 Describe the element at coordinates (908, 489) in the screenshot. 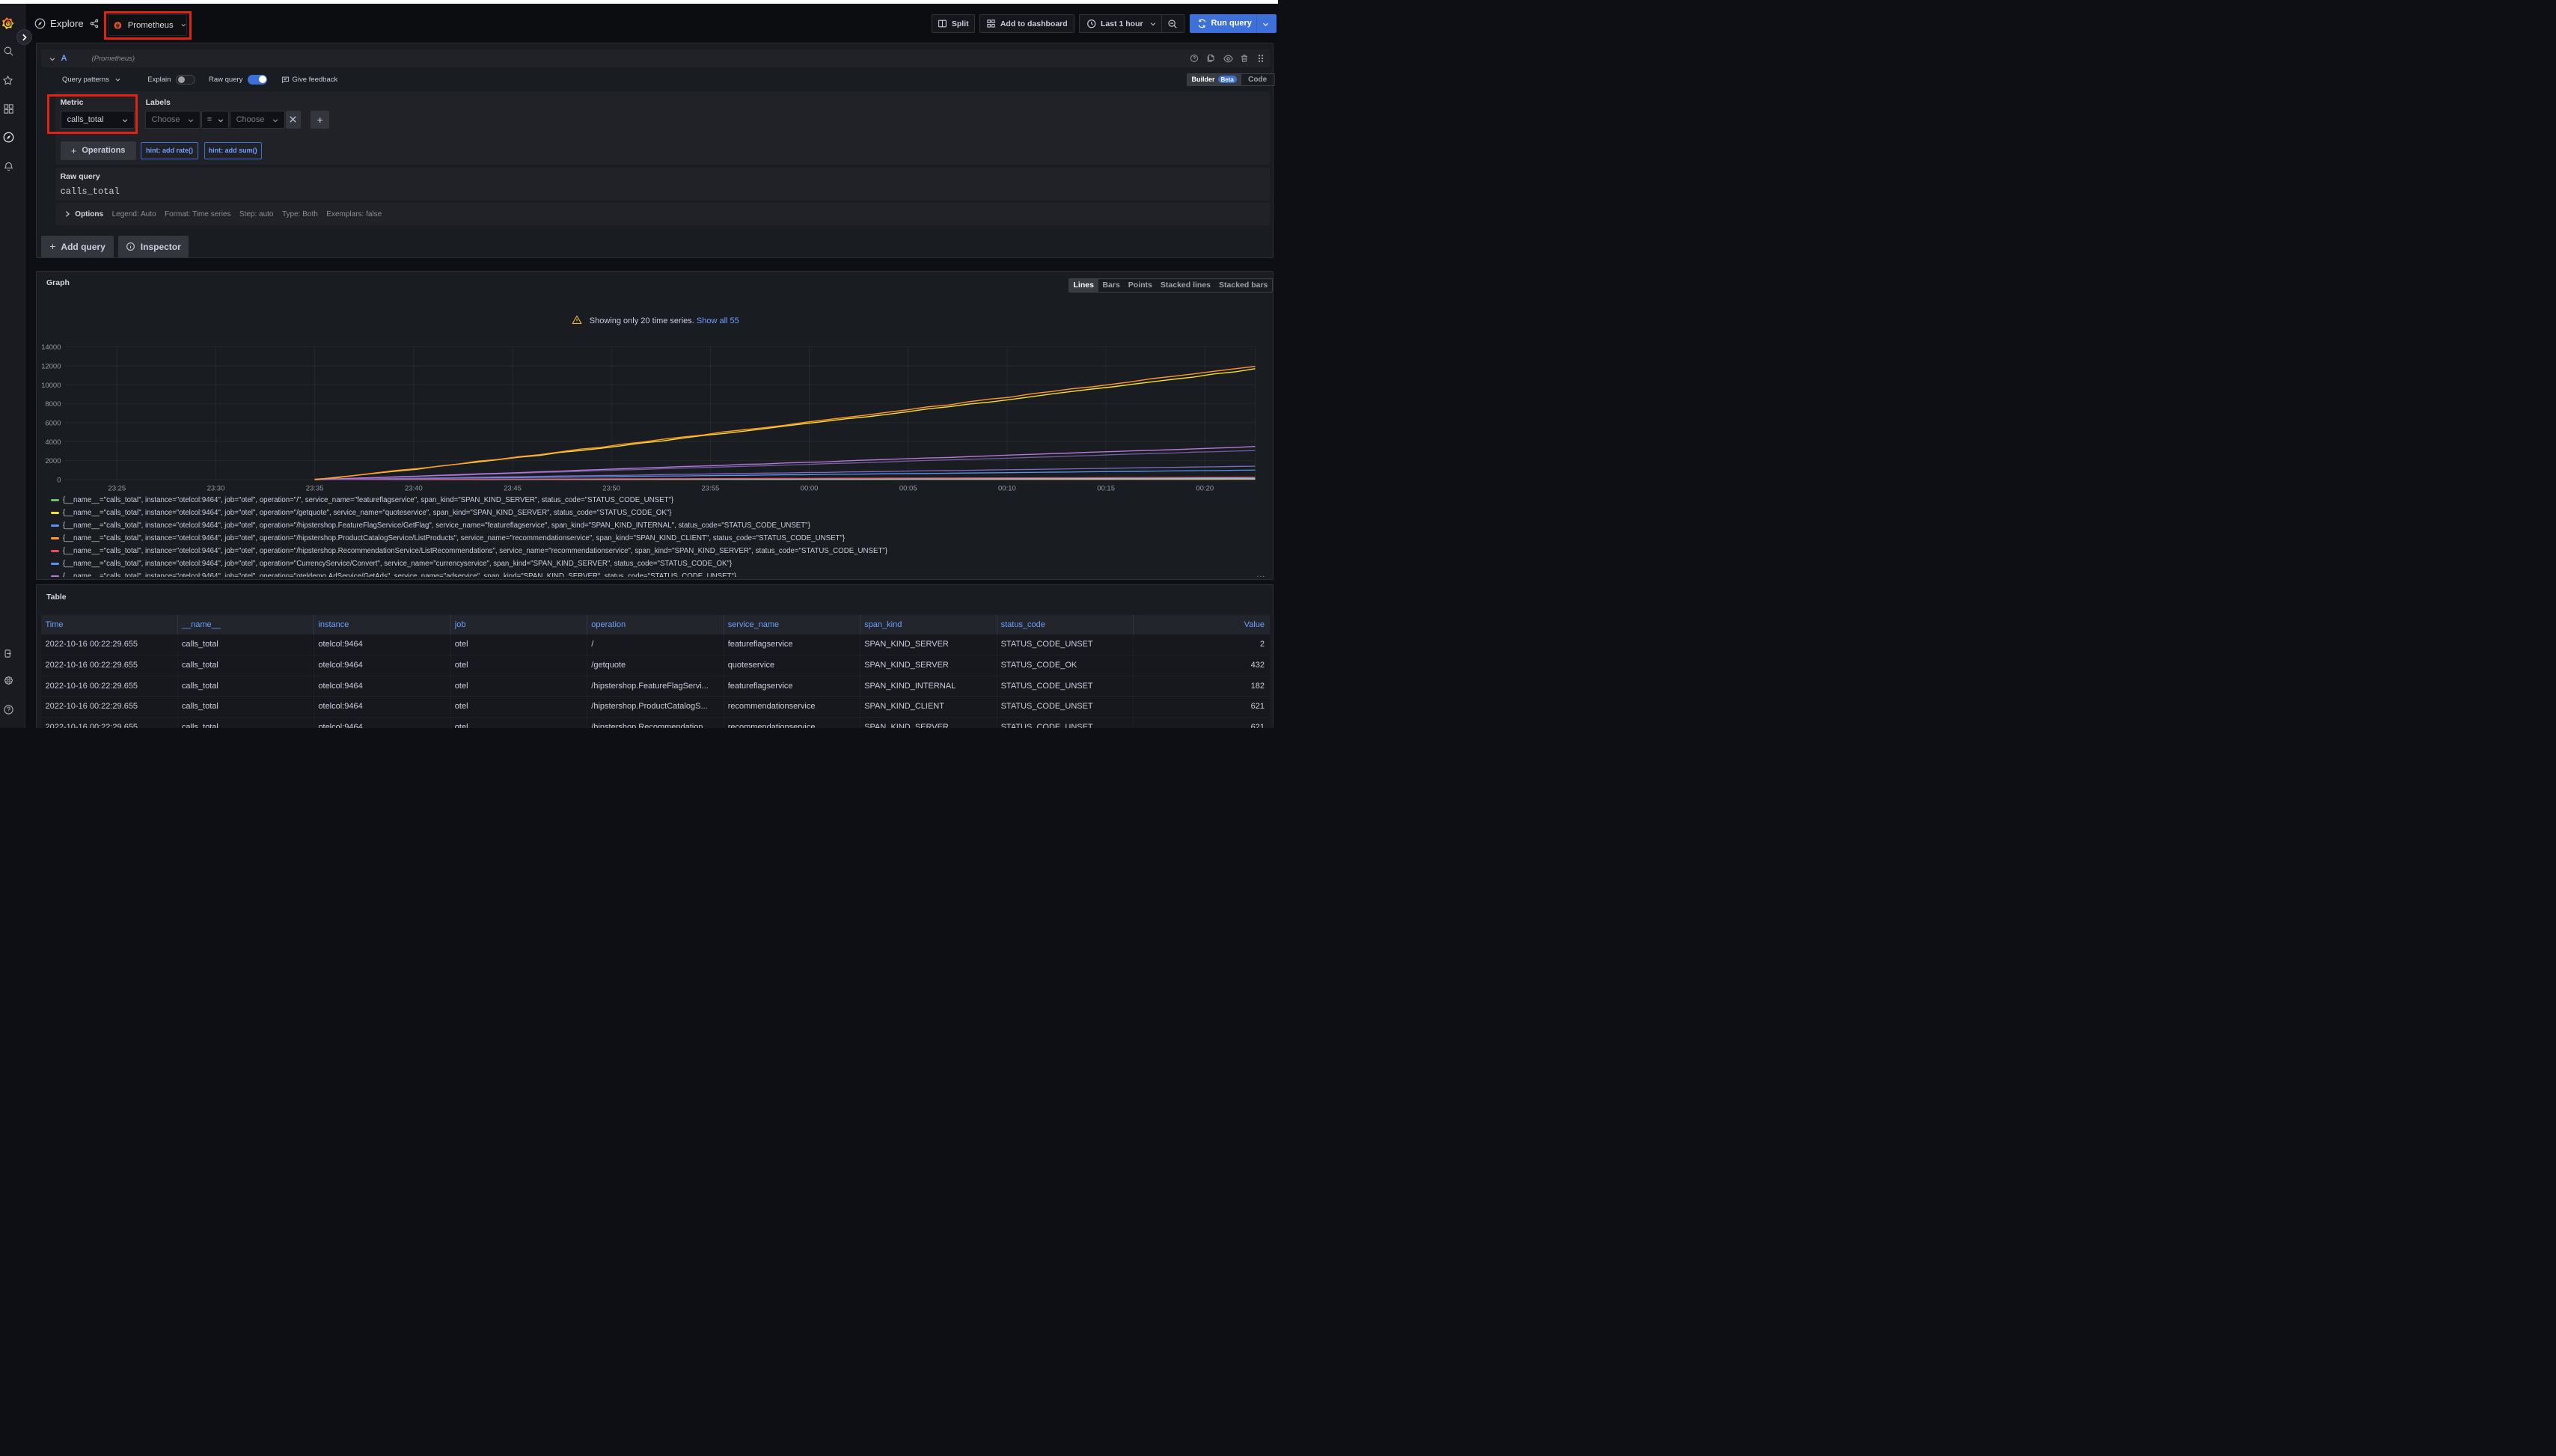

I see `svg-text: 00:05` at that location.